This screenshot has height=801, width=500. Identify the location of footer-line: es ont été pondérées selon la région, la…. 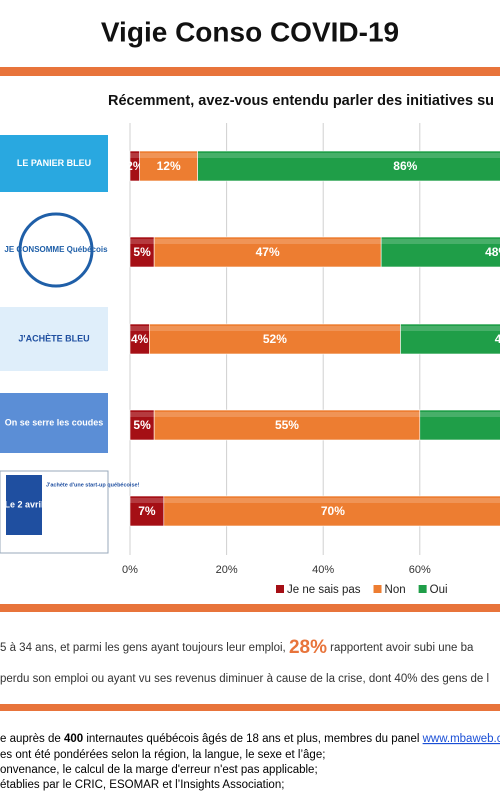
(162, 755).